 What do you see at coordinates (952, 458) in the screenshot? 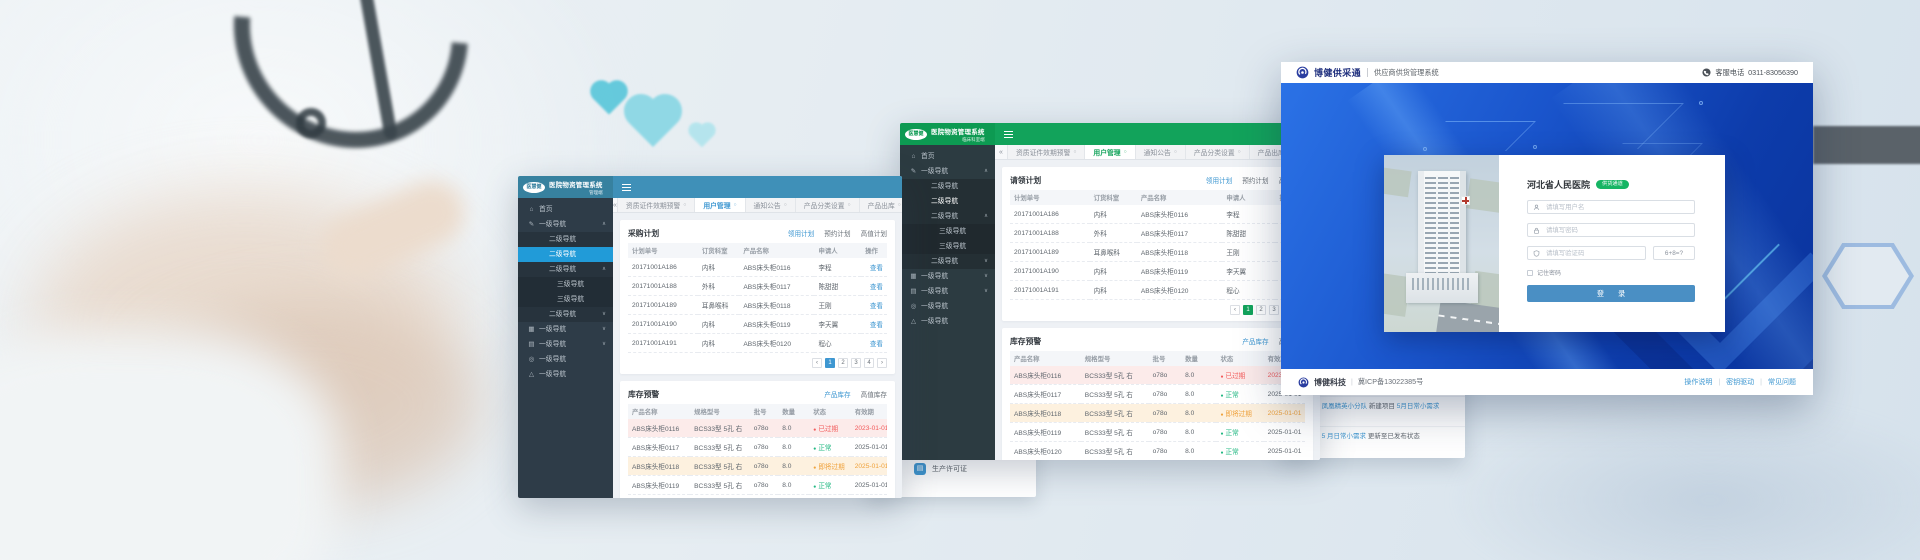
I see `list-item: ▤ 生产许可证` at bounding box center [952, 458].